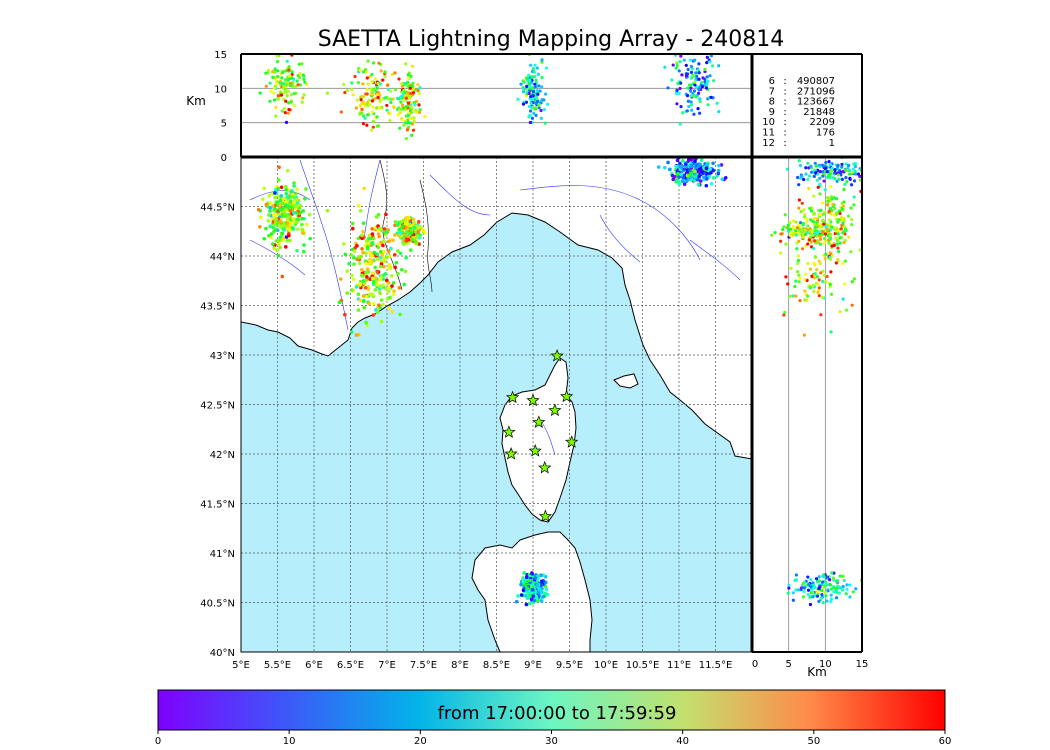 The image size is (1050, 750). I want to click on side-km-ticks: 0 5 10 15, so click(810, 664).